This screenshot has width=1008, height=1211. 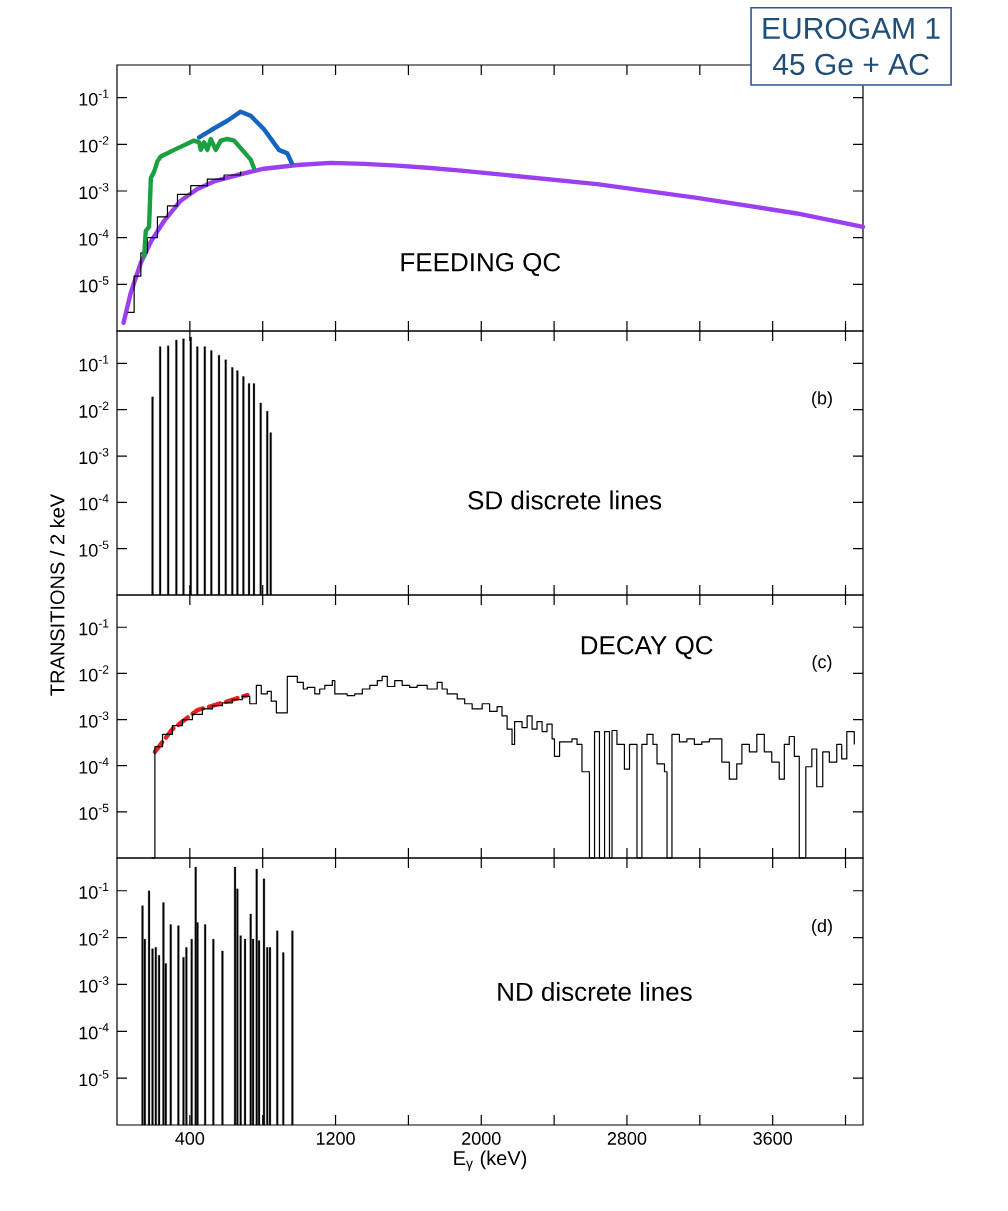 What do you see at coordinates (627, 1138) in the screenshot?
I see `x-tick-label: 2800` at bounding box center [627, 1138].